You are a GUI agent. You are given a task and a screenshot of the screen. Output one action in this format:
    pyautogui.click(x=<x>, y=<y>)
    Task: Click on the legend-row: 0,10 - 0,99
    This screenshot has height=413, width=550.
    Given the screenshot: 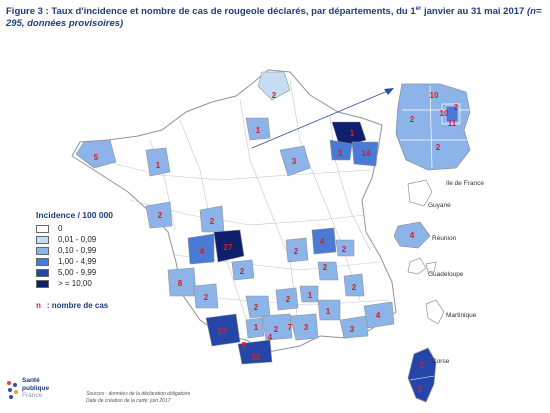 What is the action you would take?
    pyautogui.click(x=74, y=250)
    